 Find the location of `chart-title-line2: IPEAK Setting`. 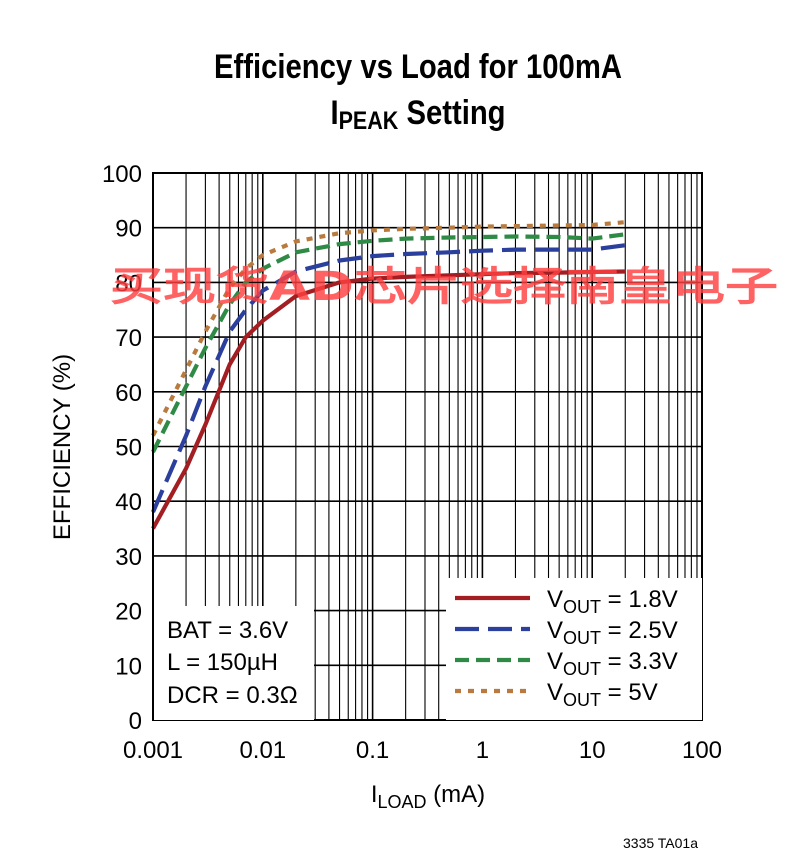

chart-title-line2: IPEAK Setting is located at coordinates (418, 114).